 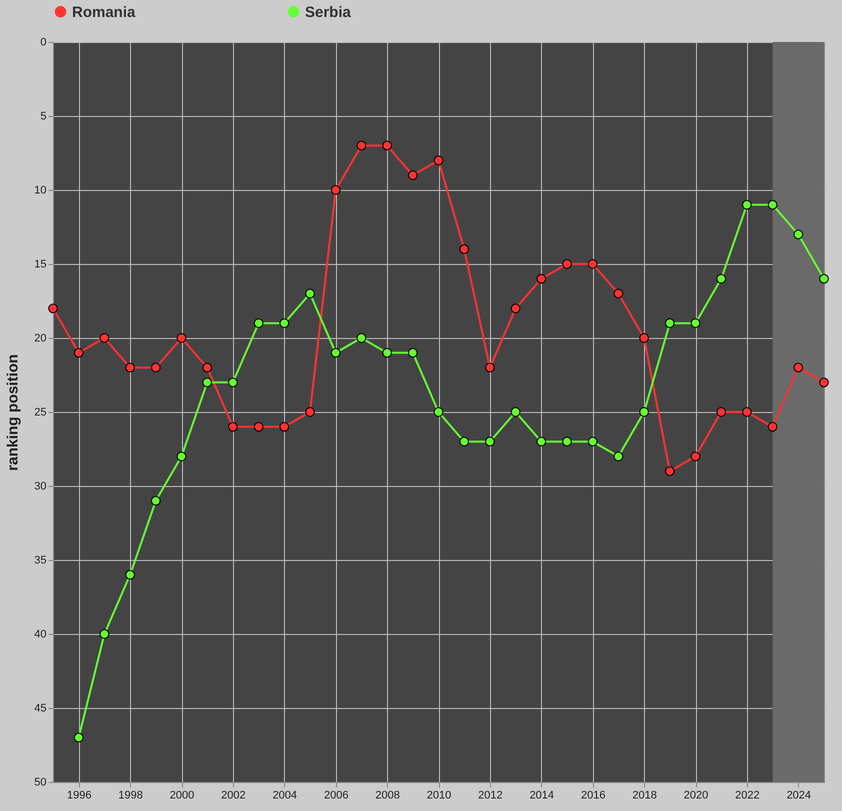 I want to click on y-tick-label: 15, so click(x=40, y=264).